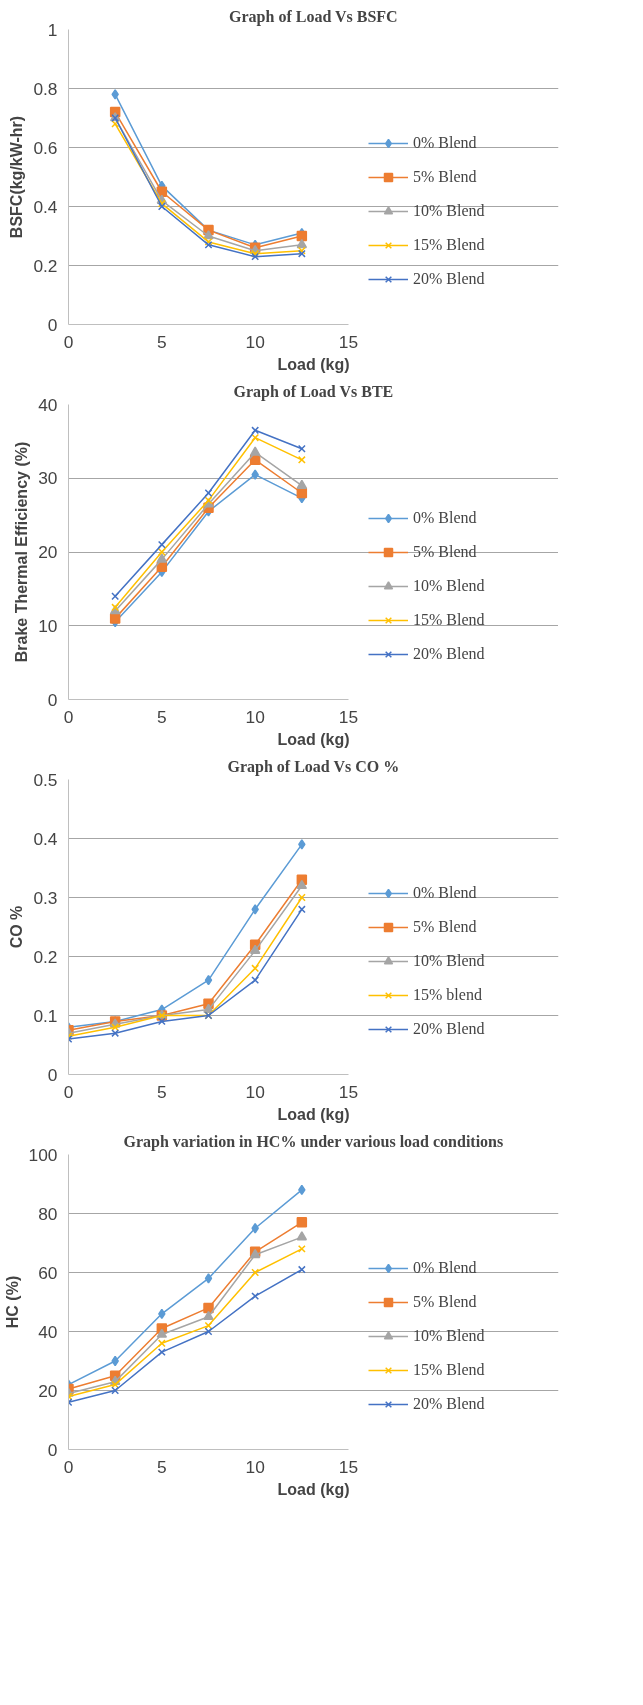 The height and width of the screenshot is (1705, 643). Describe the element at coordinates (447, 995) in the screenshot. I see `legend-label: 15% blend` at that location.